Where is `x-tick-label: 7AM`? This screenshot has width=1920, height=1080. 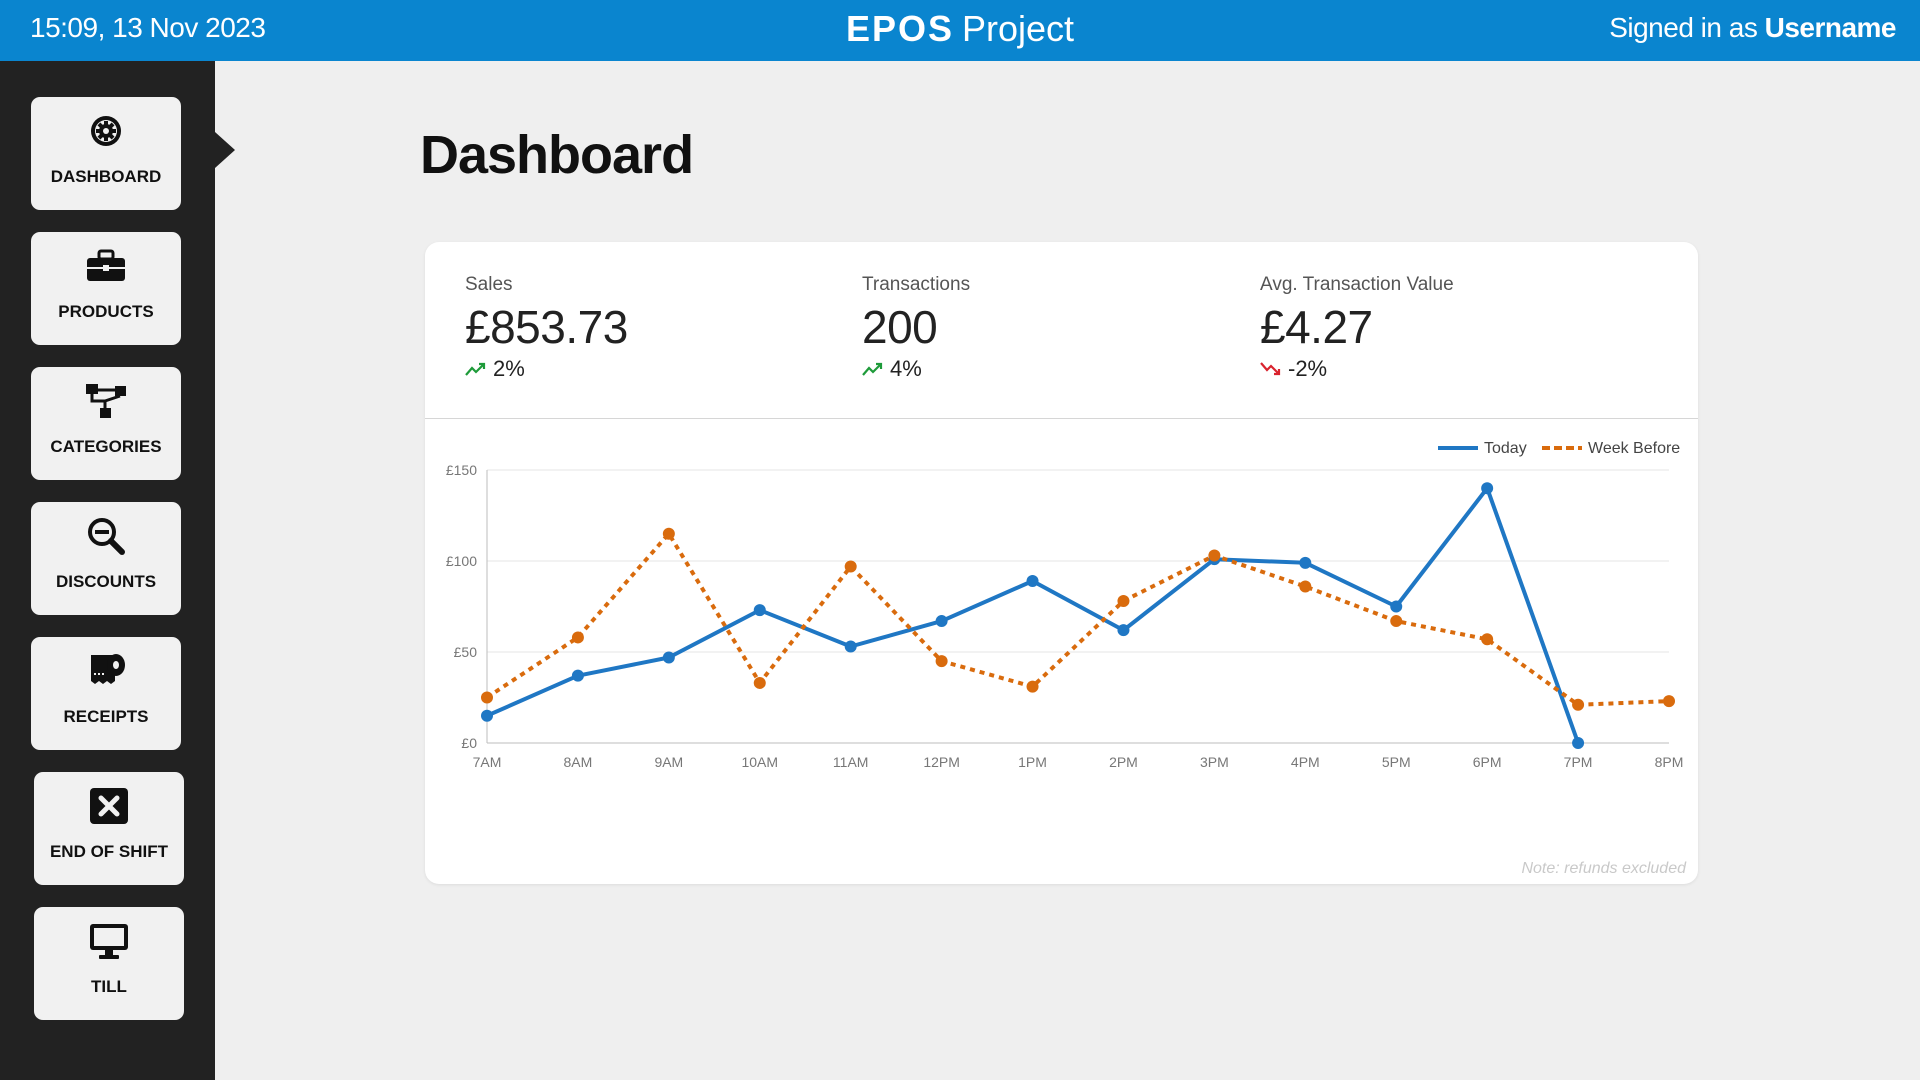
x-tick-label: 7AM is located at coordinates (487, 762).